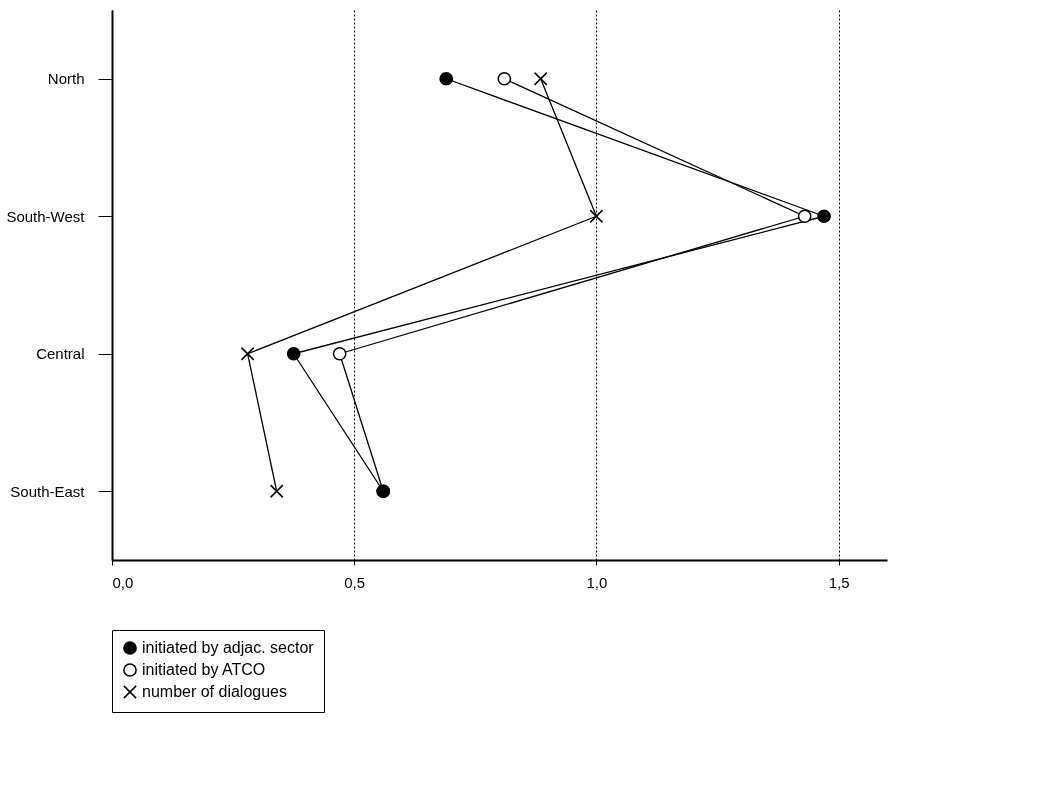  What do you see at coordinates (204, 669) in the screenshot?
I see `legend-label: initiated by ATCO` at bounding box center [204, 669].